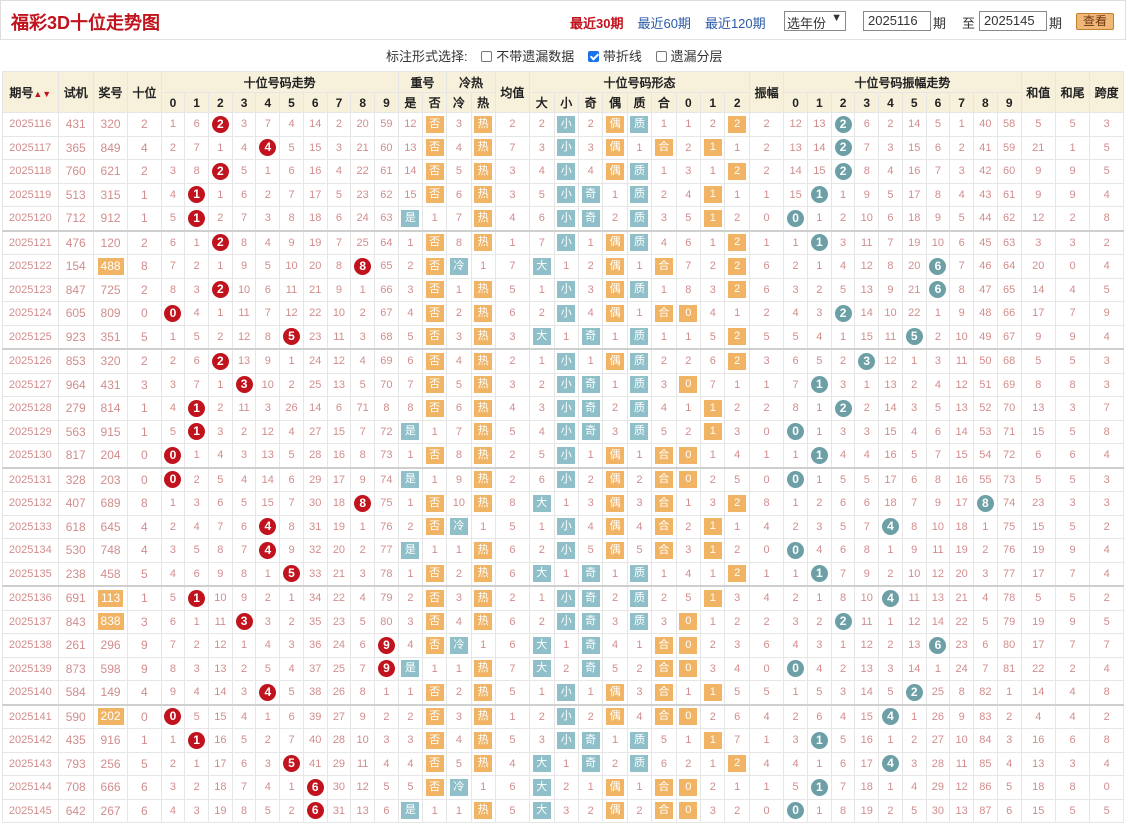 The width and height of the screenshot is (1130, 829). I want to click on repeat-mark: 否, so click(435, 289).